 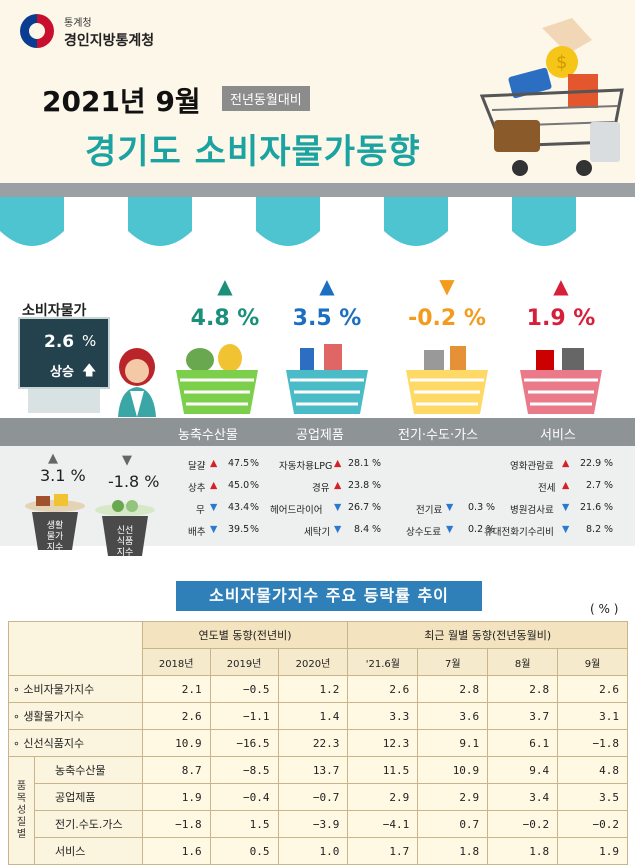 I want to click on table-cell: −0.4, so click(x=244, y=797).